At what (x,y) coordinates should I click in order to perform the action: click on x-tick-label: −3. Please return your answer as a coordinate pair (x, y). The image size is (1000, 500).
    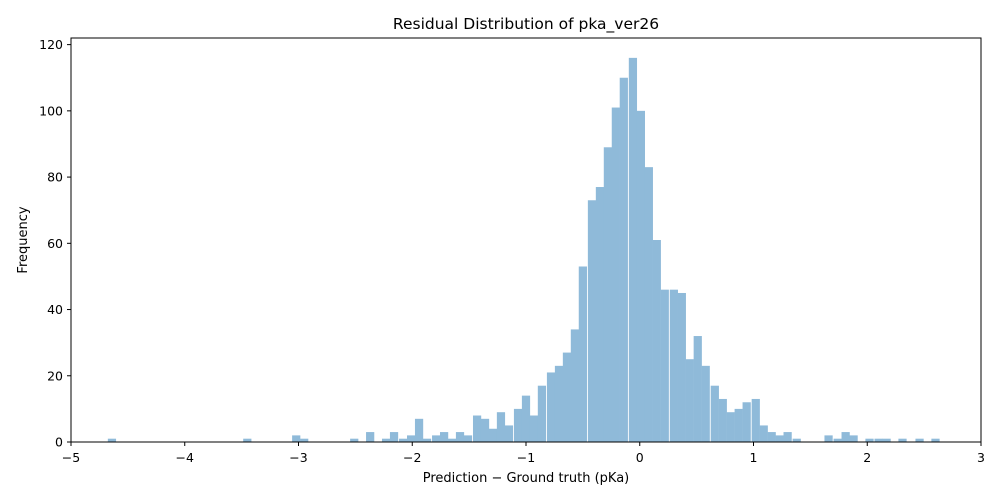
    Looking at the image, I should click on (298, 457).